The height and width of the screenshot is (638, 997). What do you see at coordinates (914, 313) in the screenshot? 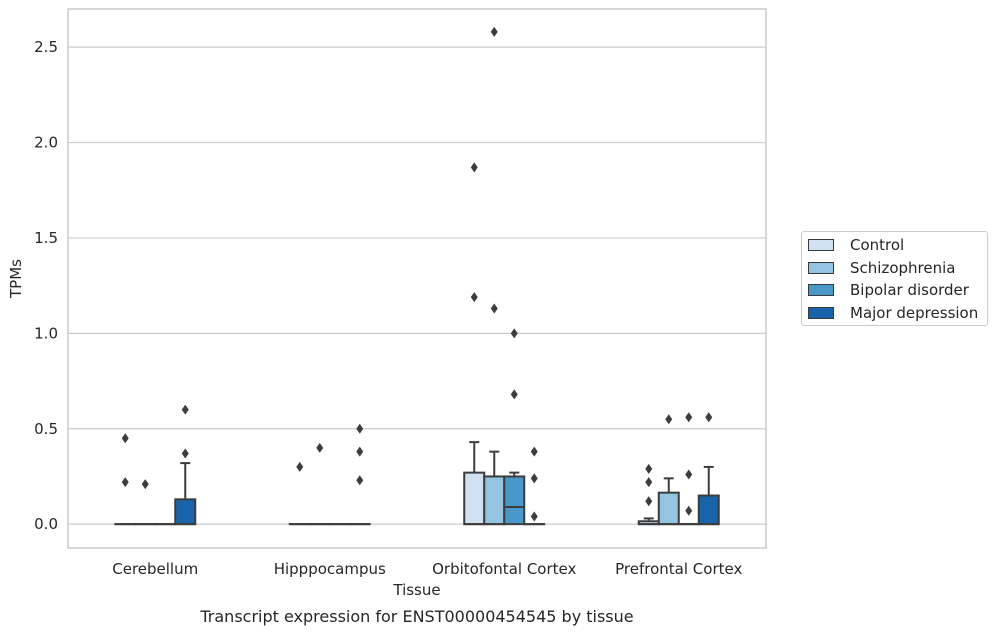
I see `legend-label-major-depression: Major depression` at bounding box center [914, 313].